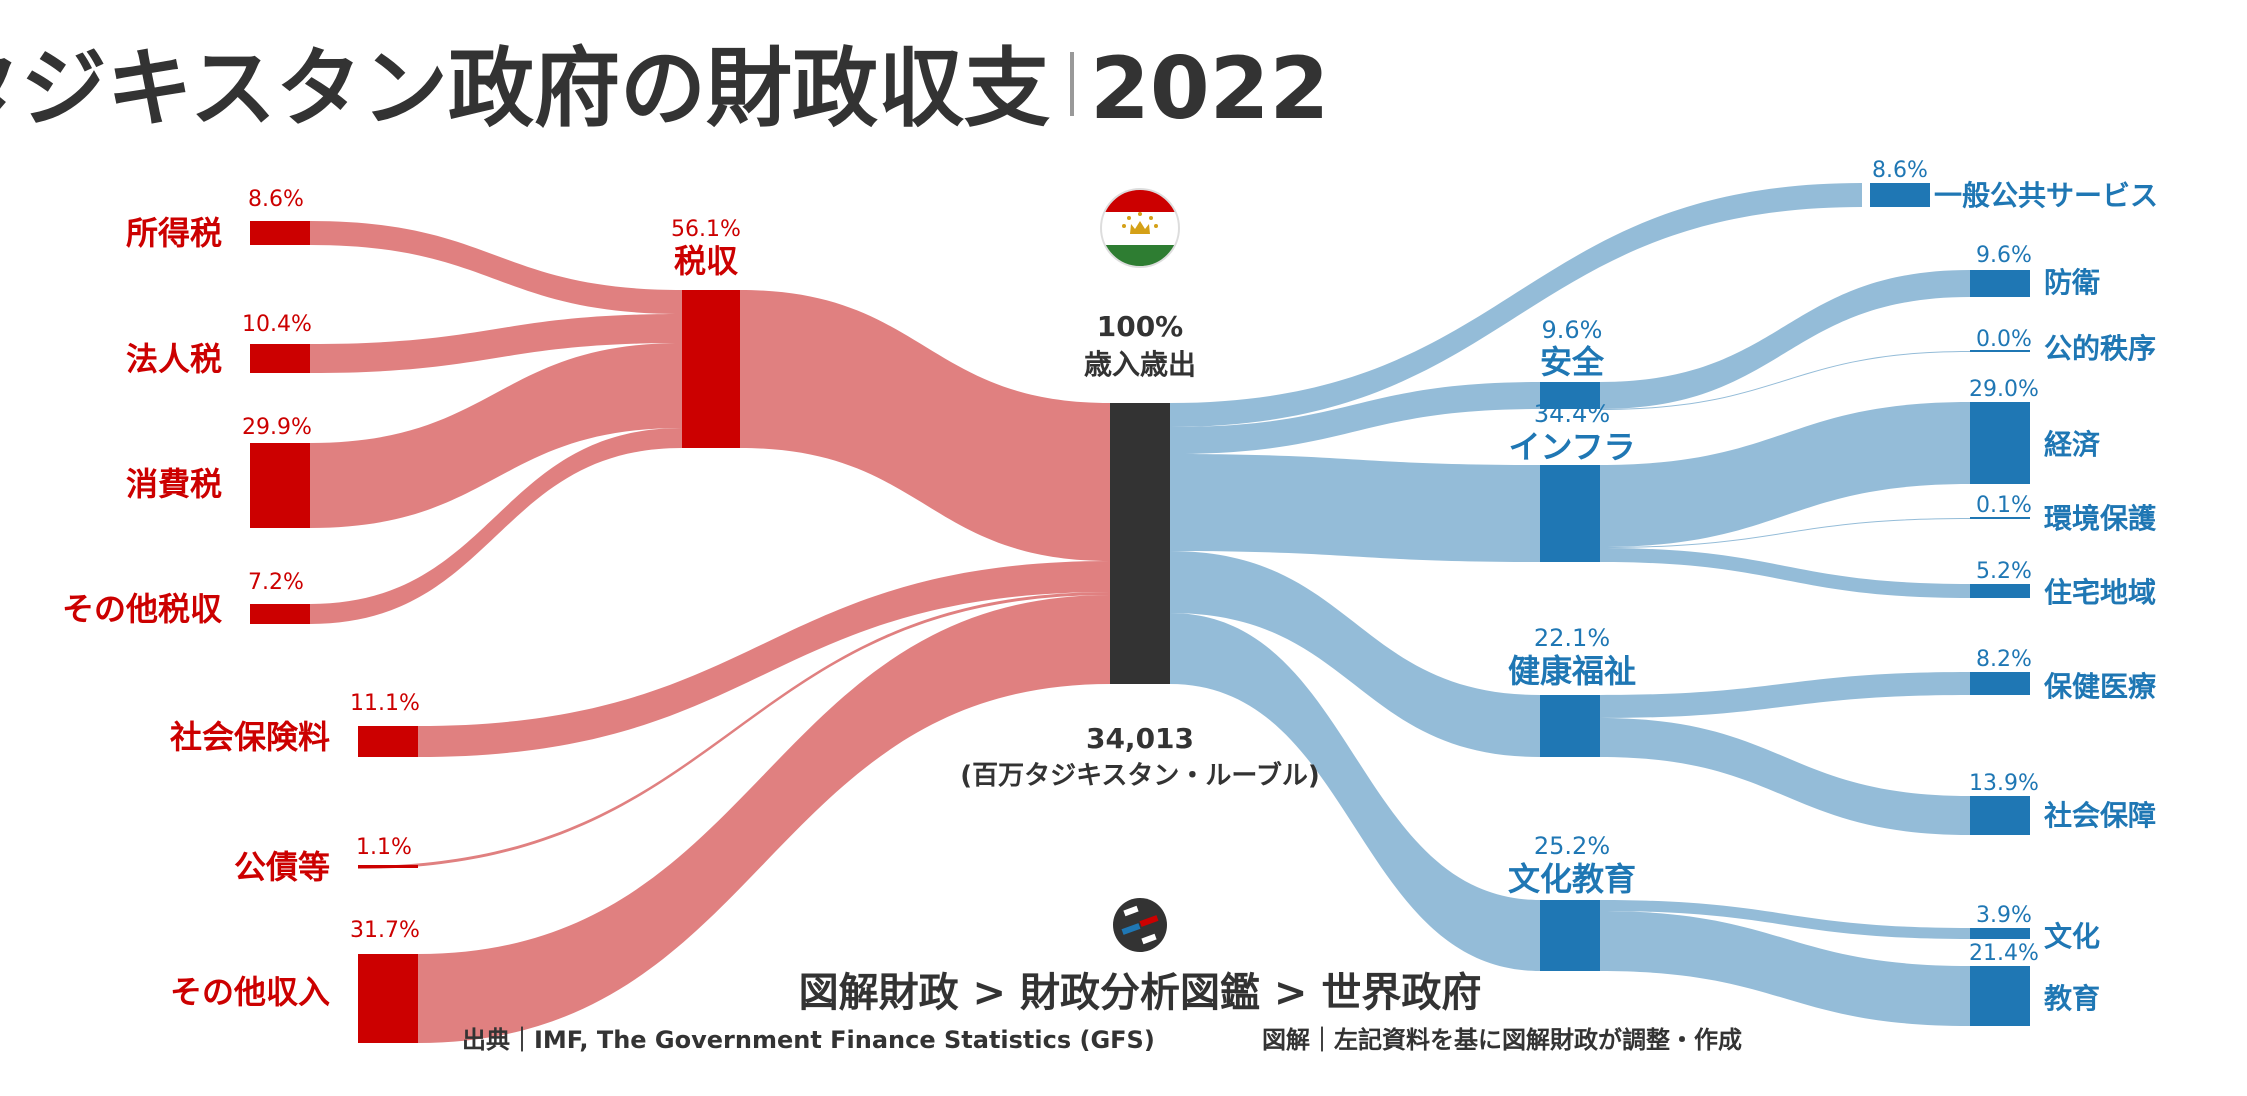  I want to click on node-group-security, so click(1570, 395).